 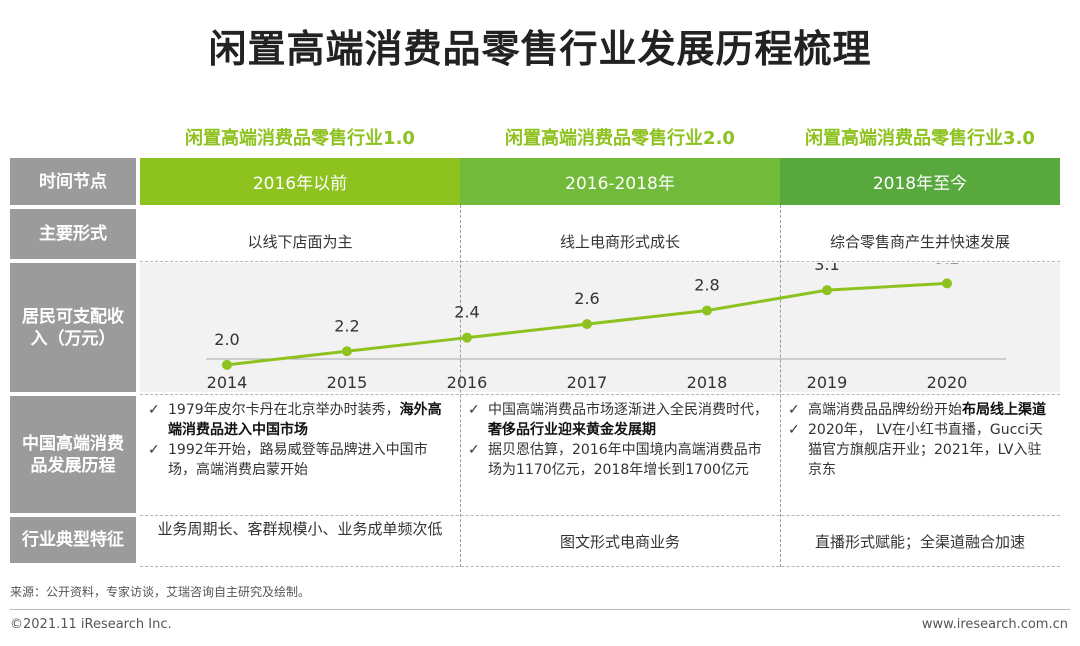 I want to click on data-label-2016: 2.4, so click(x=466, y=312).